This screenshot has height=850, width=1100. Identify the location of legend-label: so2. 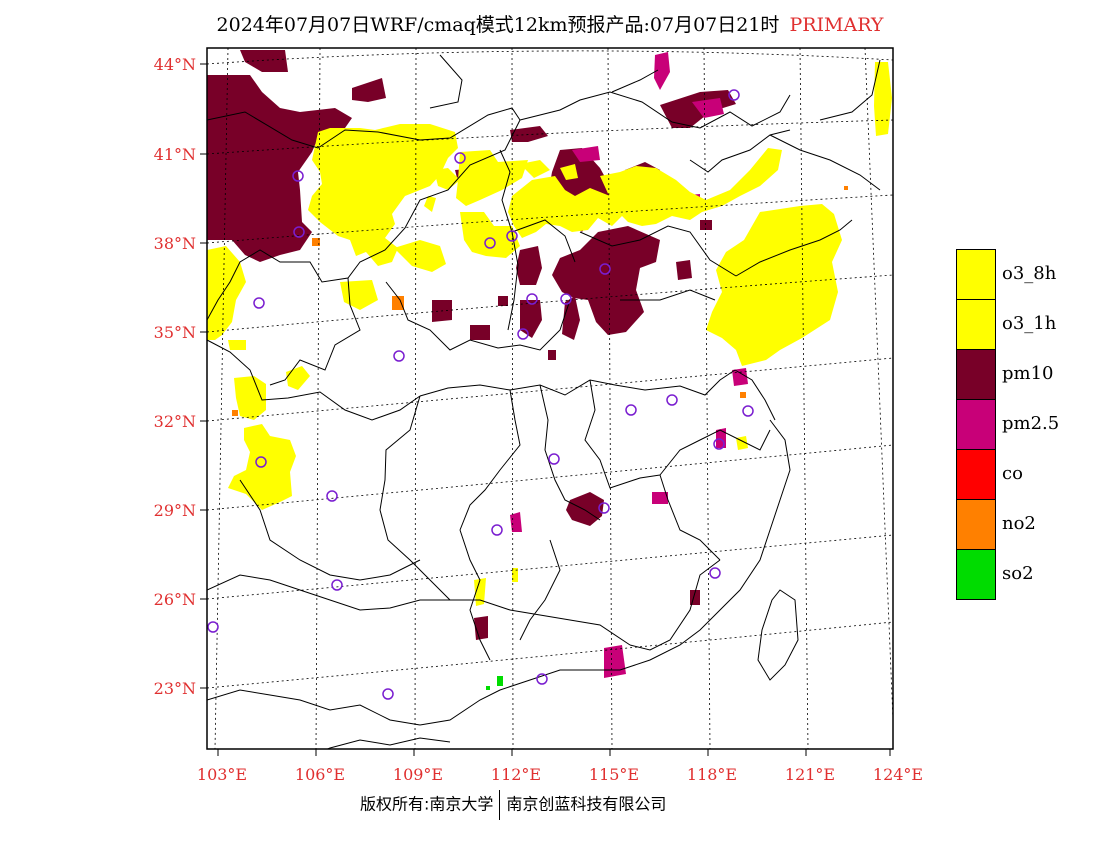
(1018, 573).